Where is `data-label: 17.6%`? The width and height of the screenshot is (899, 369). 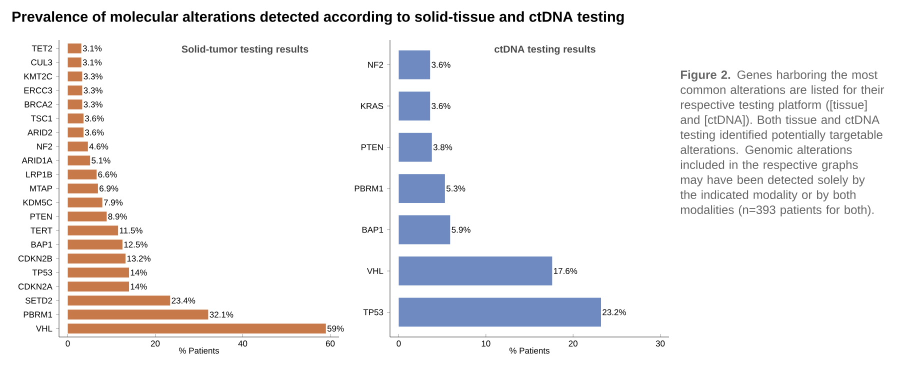 data-label: 17.6% is located at coordinates (566, 271).